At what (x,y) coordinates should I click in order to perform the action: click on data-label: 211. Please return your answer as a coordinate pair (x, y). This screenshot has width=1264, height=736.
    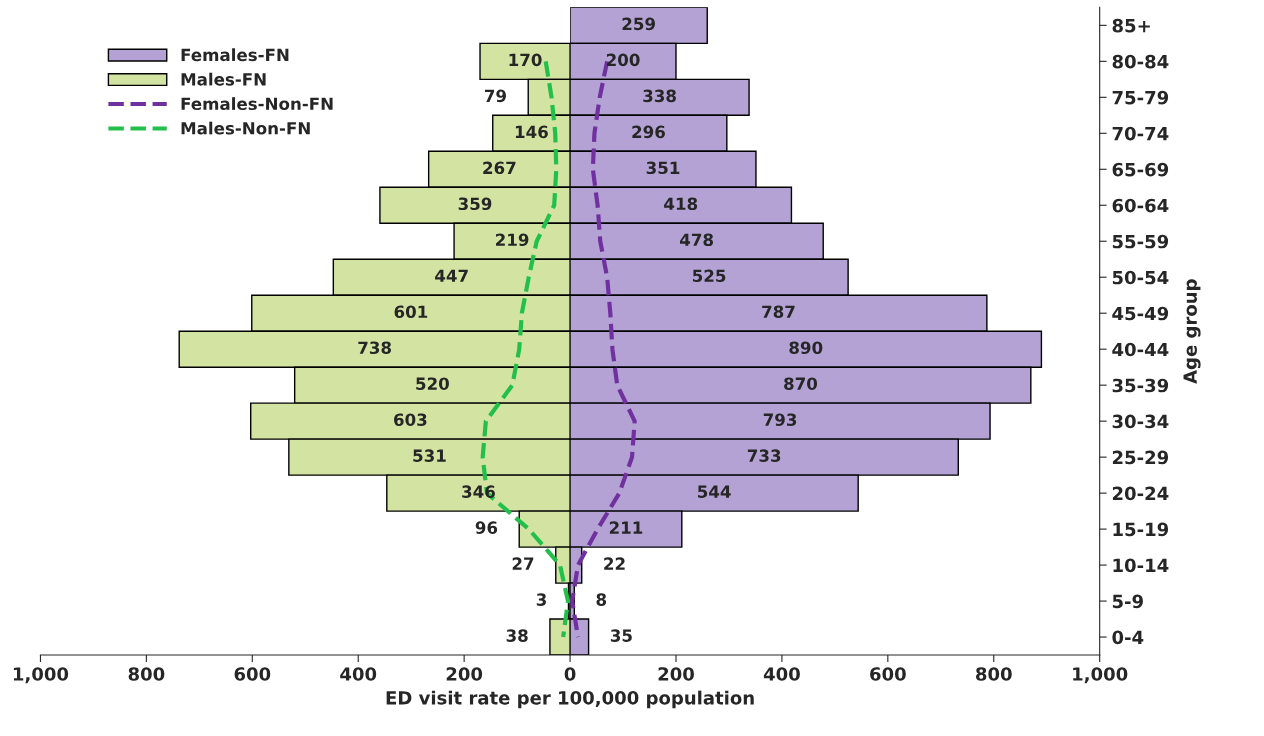
    Looking at the image, I should click on (626, 527).